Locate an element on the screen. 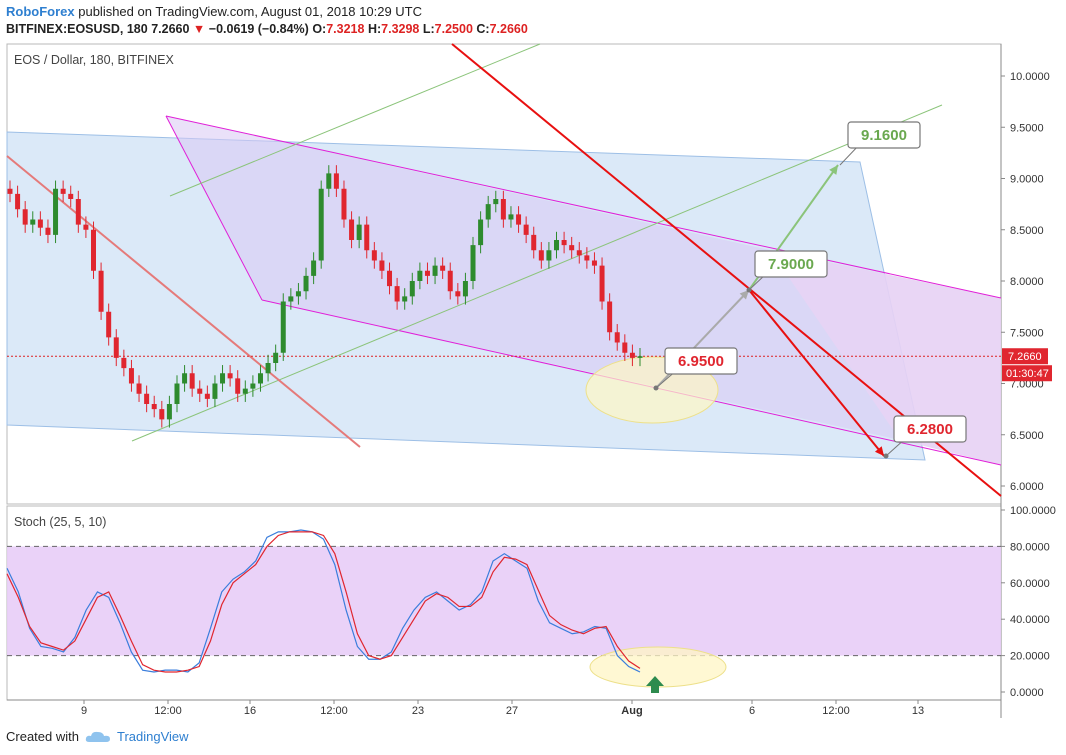  price-tick-label: 6.5000 is located at coordinates (1027, 436).